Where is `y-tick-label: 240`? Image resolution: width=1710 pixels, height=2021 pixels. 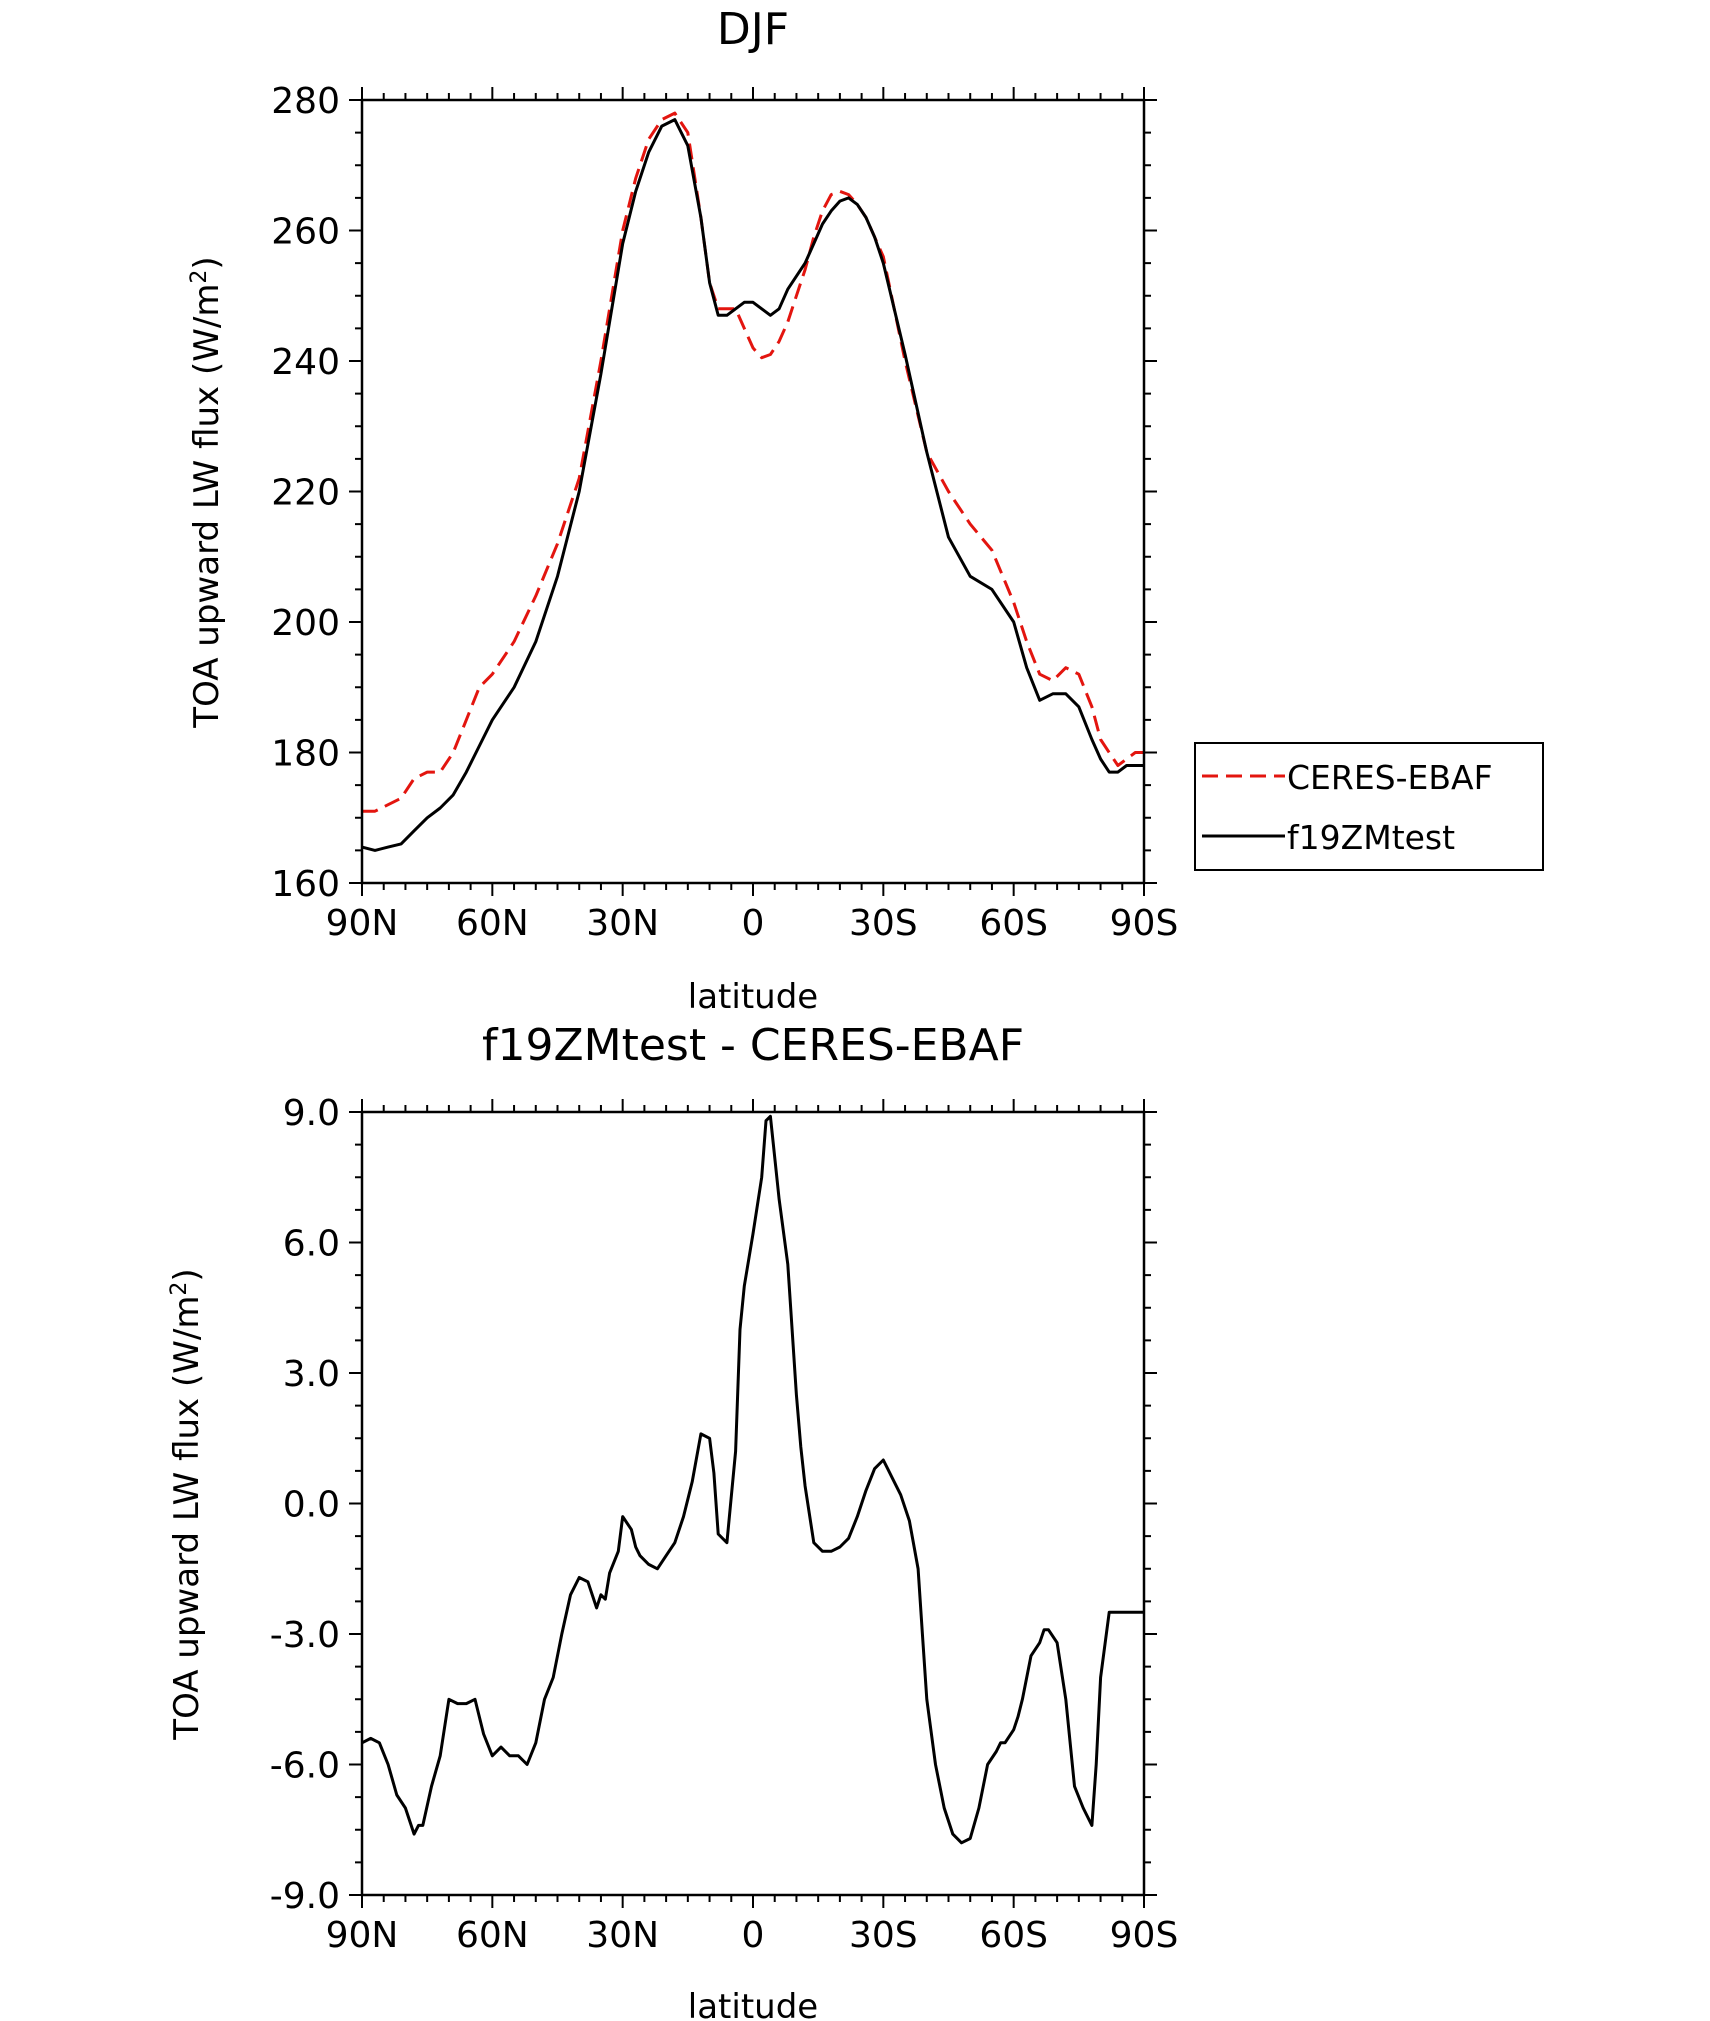 y-tick-label: 240 is located at coordinates (305, 362).